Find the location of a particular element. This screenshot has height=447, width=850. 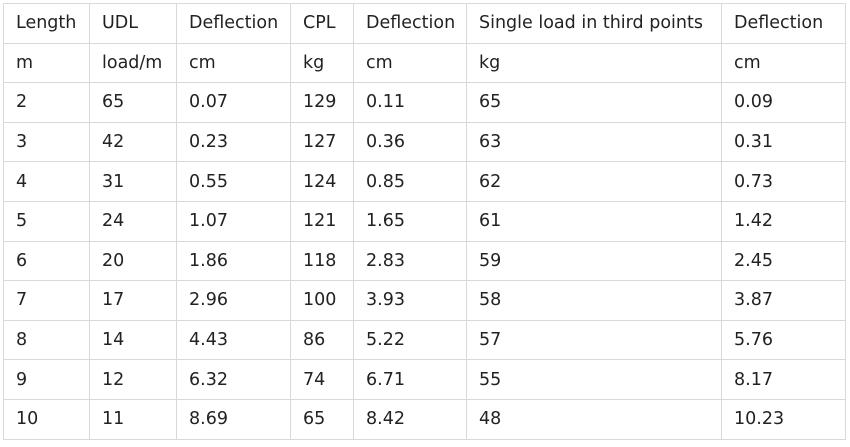

table-cell: 5 is located at coordinates (46, 221).